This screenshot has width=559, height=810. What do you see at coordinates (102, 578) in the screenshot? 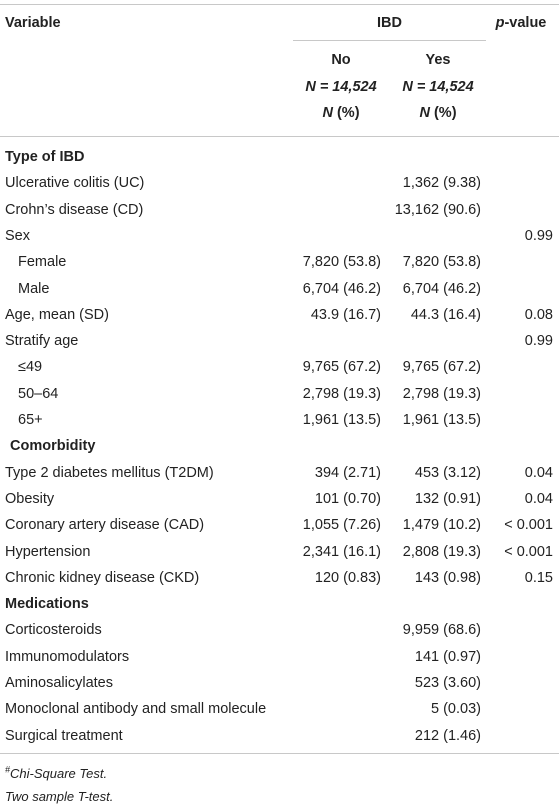
I see `row-label: Chronic kidney disease (CKD)` at bounding box center [102, 578].